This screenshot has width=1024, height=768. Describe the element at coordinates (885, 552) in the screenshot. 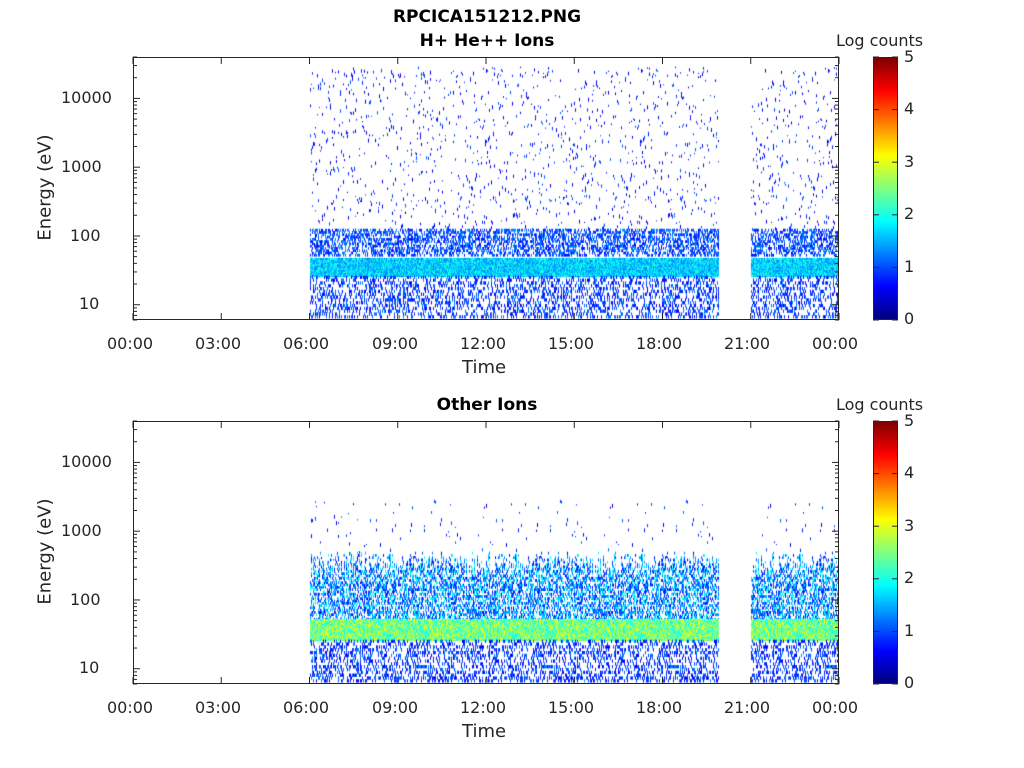

I see `colorbar-bottom` at that location.